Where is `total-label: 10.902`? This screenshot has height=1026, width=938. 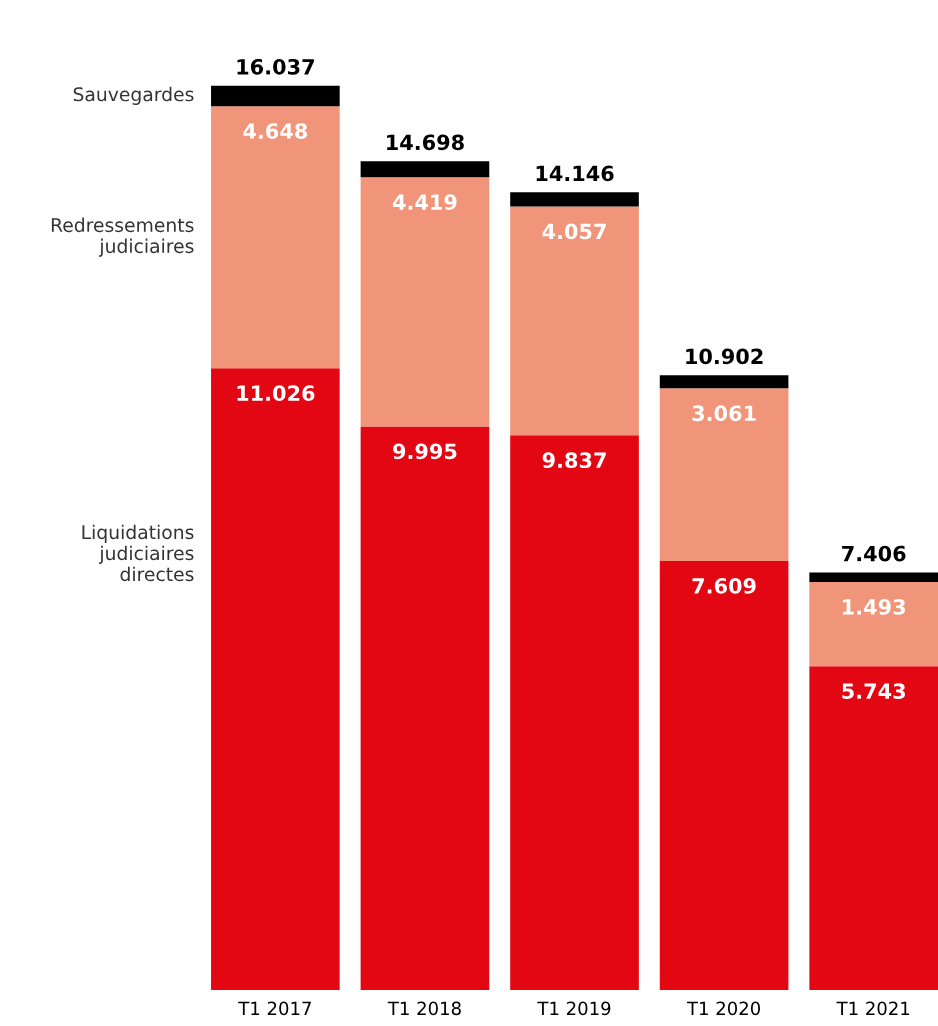
total-label: 10.902 is located at coordinates (724, 356).